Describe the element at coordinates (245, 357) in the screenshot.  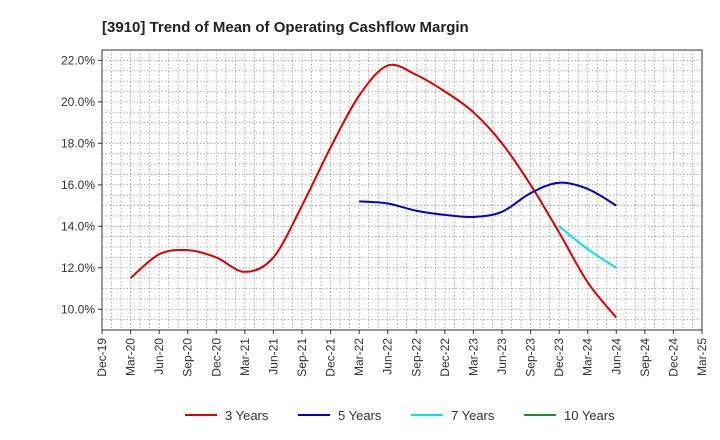
I see `x-tick-label: Mar-21` at that location.